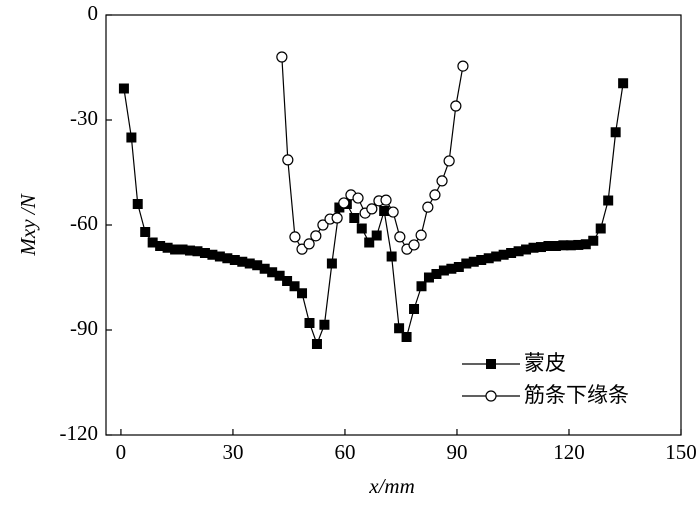  Describe the element at coordinates (79, 433) in the screenshot. I see `y-tick-label: -120` at that location.